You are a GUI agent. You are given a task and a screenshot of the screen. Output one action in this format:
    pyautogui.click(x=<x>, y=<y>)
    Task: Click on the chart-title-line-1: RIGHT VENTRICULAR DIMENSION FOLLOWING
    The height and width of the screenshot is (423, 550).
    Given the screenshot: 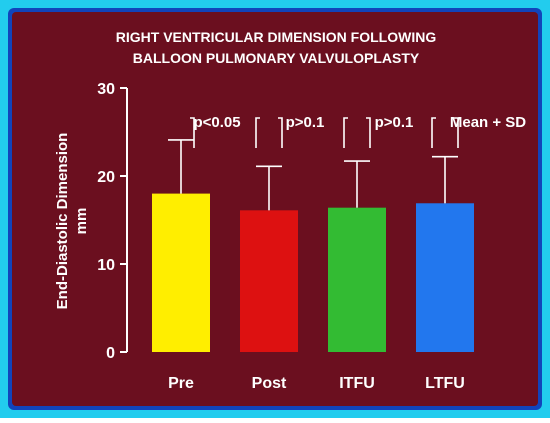 What is the action you would take?
    pyautogui.click(x=276, y=37)
    